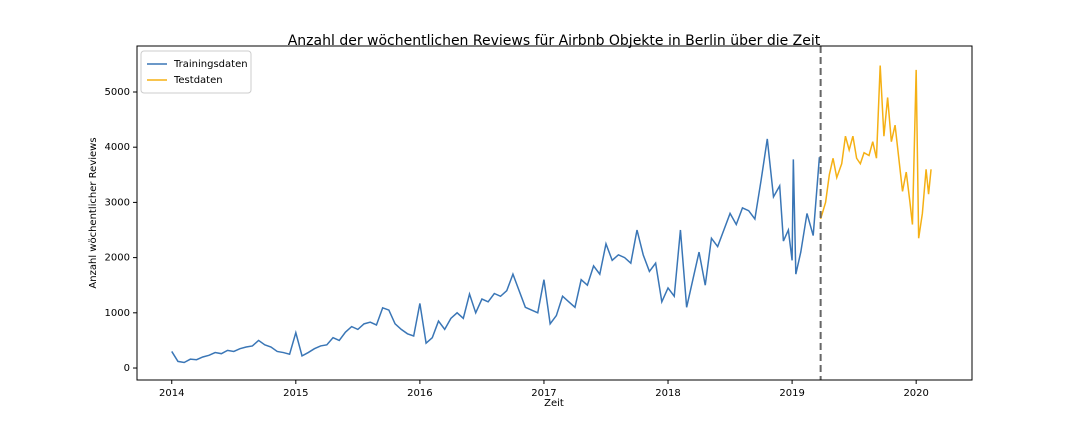 Image resolution: width=1080 pixels, height=432 pixels. Describe the element at coordinates (791, 393) in the screenshot. I see `x-tick-label: 2019` at that location.